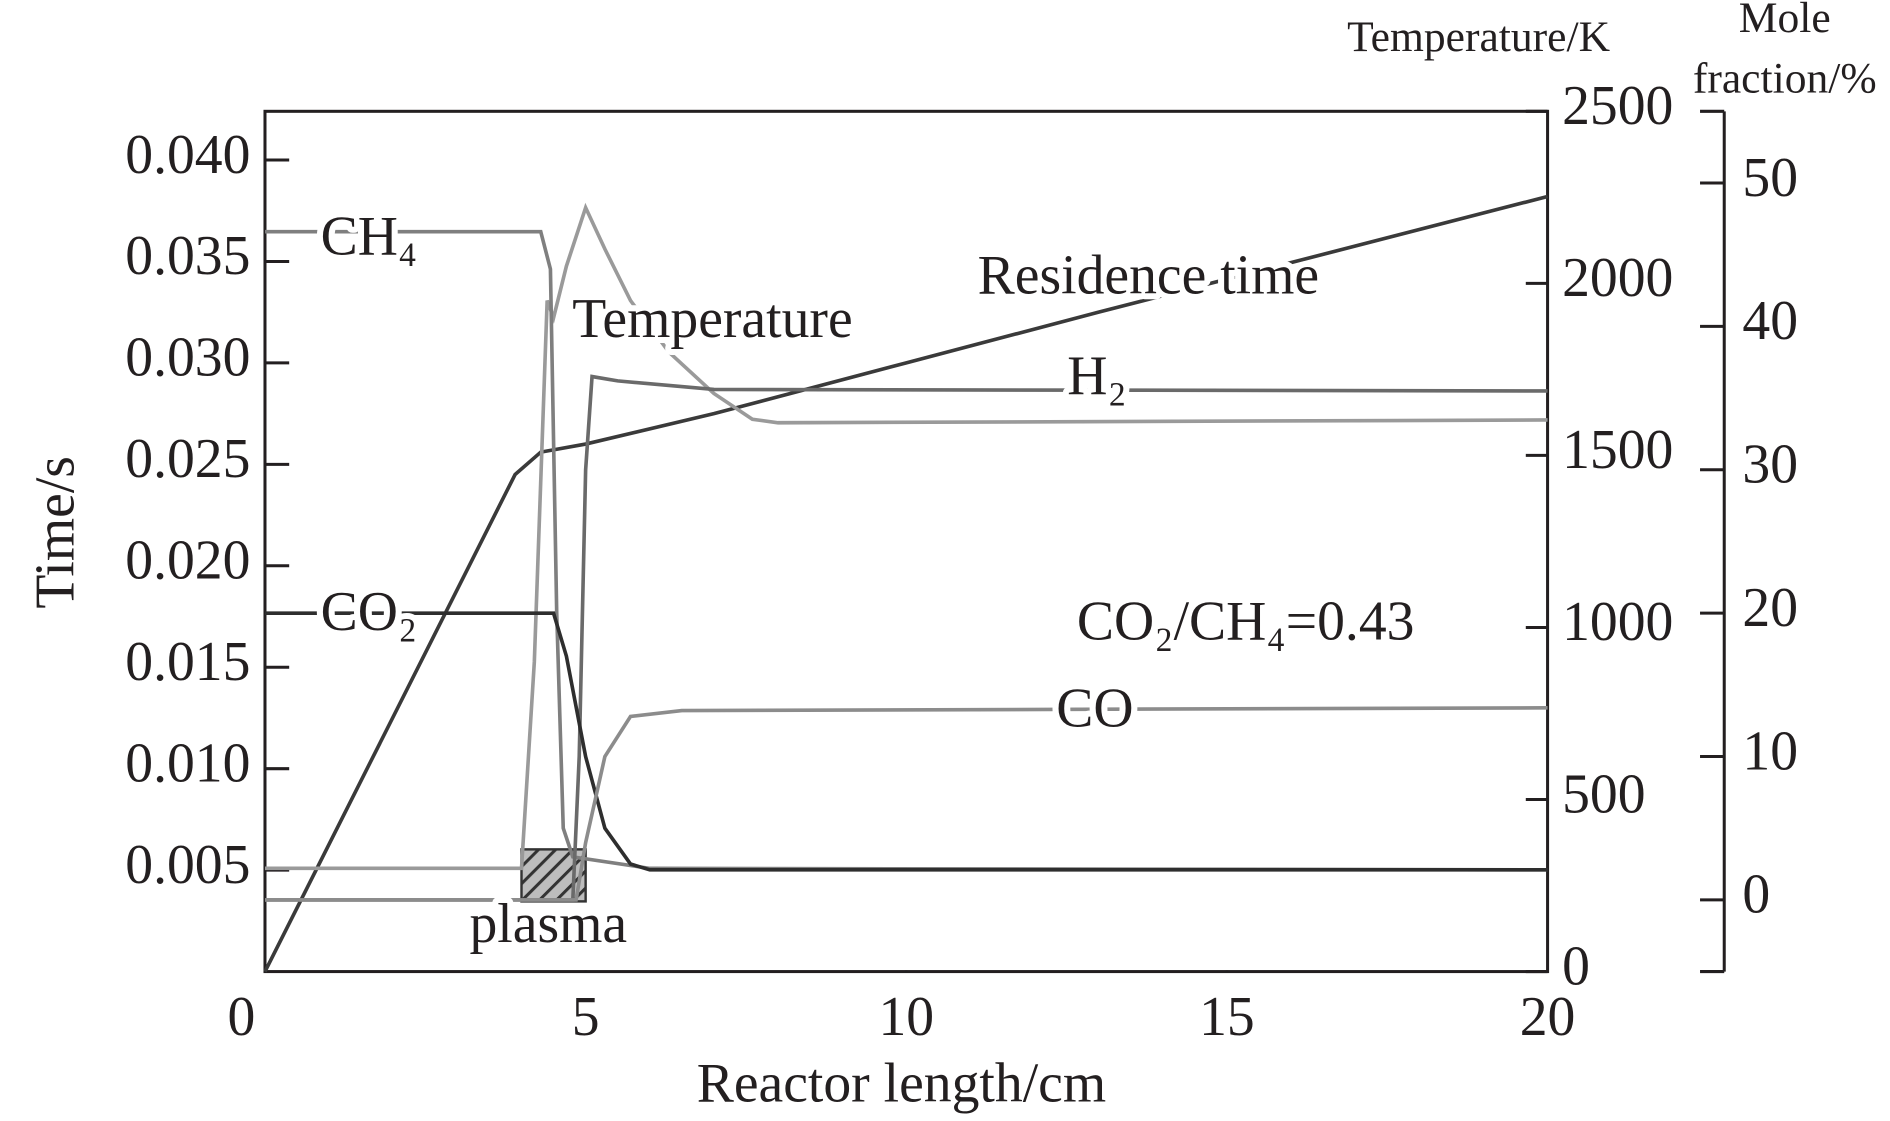  I want to click on y2-tick-label: 500, so click(1603, 794).